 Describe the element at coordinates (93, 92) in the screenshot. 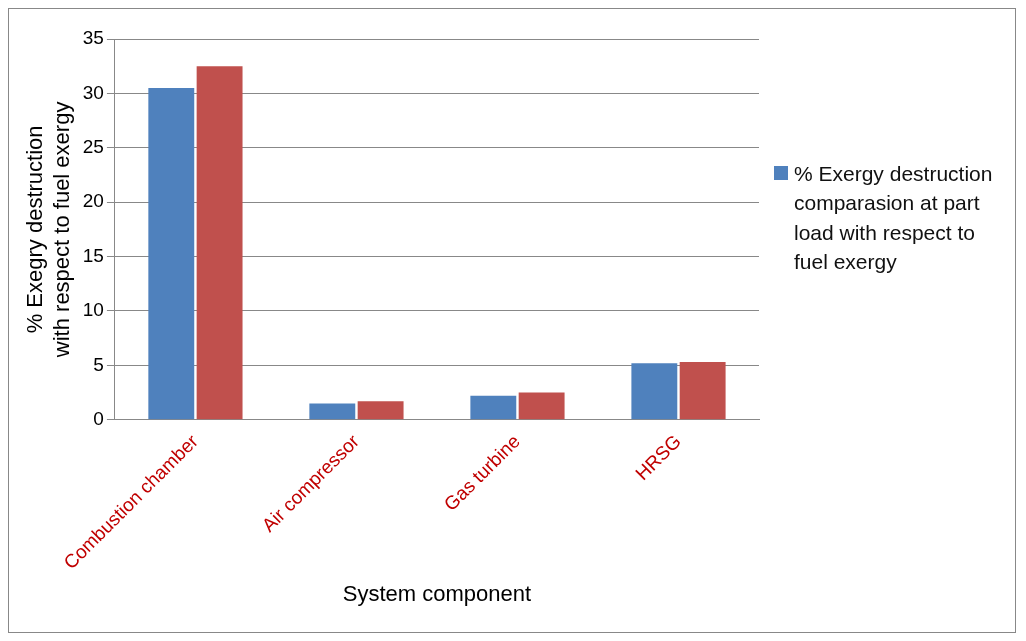

I see `y-tick-label: 30` at that location.